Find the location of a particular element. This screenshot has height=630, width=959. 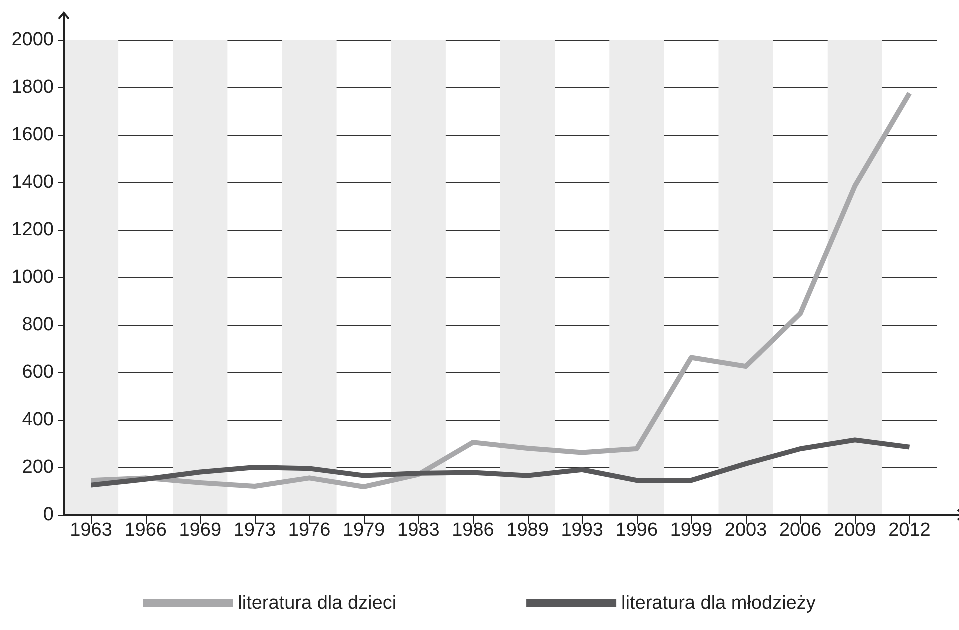

y-tick-label: 1800 is located at coordinates (33, 87).